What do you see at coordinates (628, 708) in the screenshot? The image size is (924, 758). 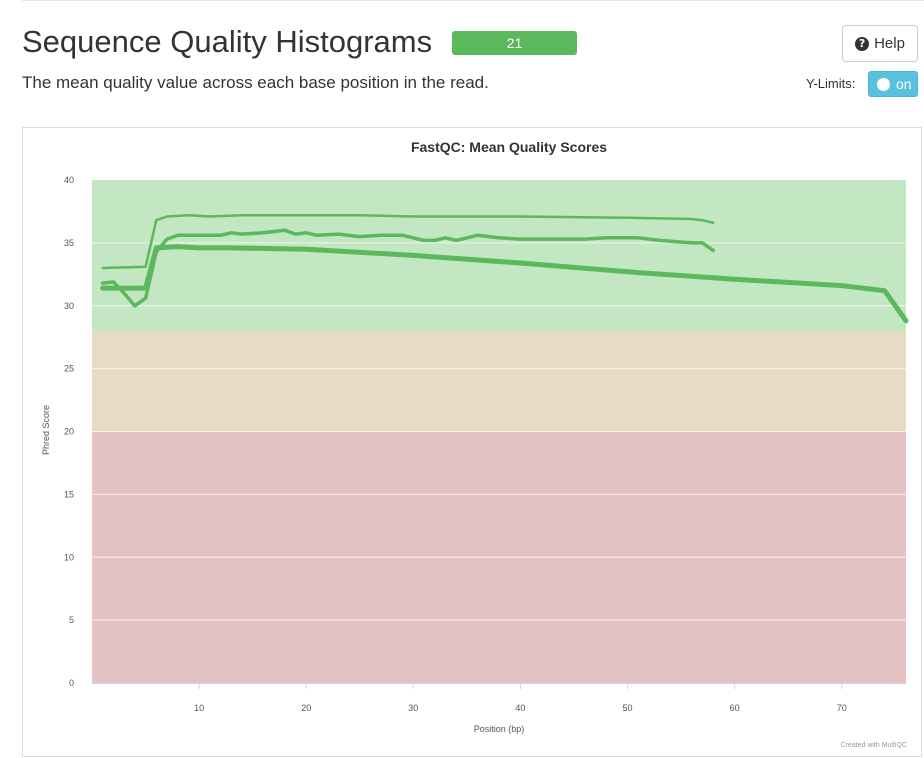 I see `x-tick-label: 50` at bounding box center [628, 708].